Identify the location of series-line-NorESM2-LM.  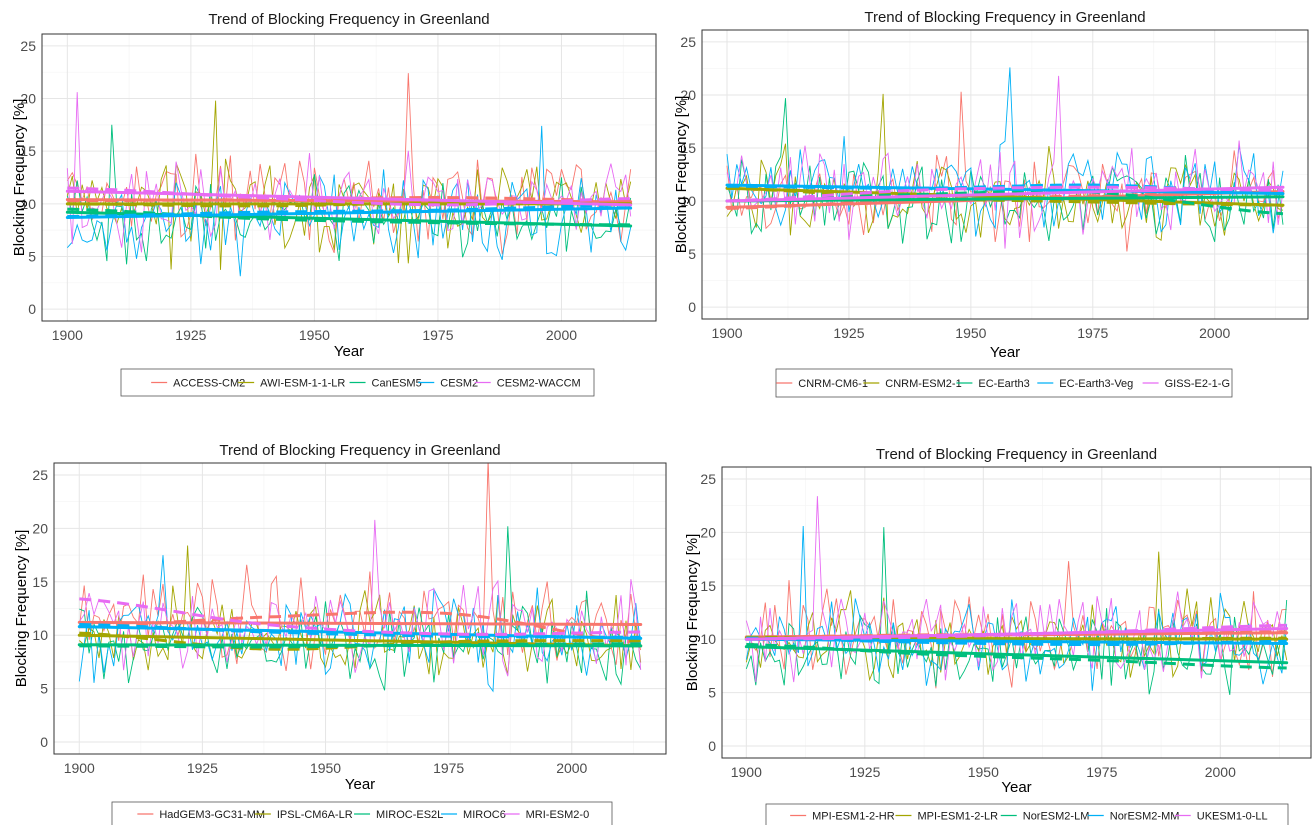
(1016, 611).